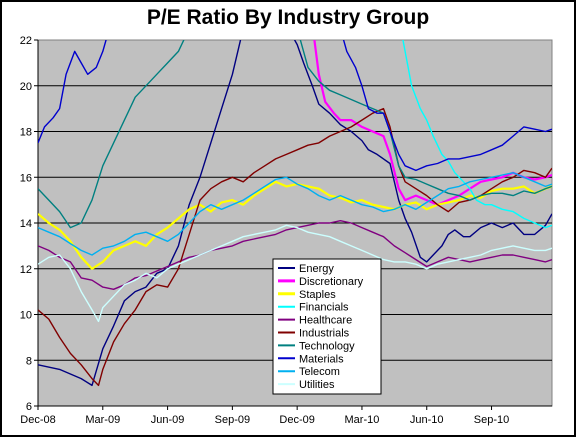 Image resolution: width=576 pixels, height=437 pixels. Describe the element at coordinates (316, 269) in the screenshot. I see `legend-label: Energy` at that location.